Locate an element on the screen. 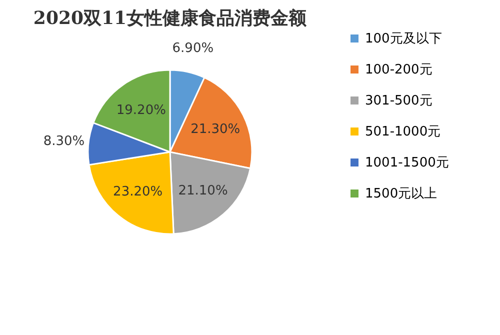 This screenshot has height=335, width=500. legend-label: 1001-1500元 is located at coordinates (407, 163).